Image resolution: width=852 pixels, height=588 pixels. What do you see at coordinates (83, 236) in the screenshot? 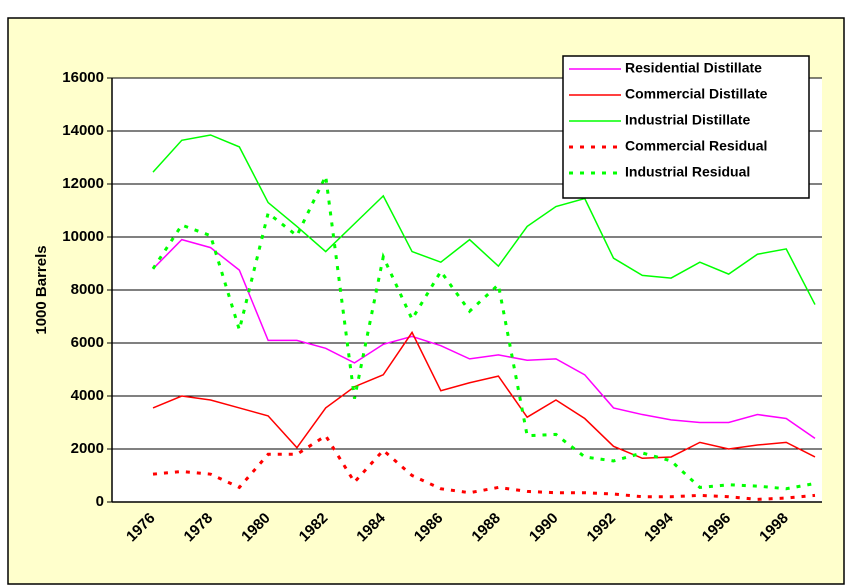
I see `y-tick-label: 10000` at bounding box center [83, 236].